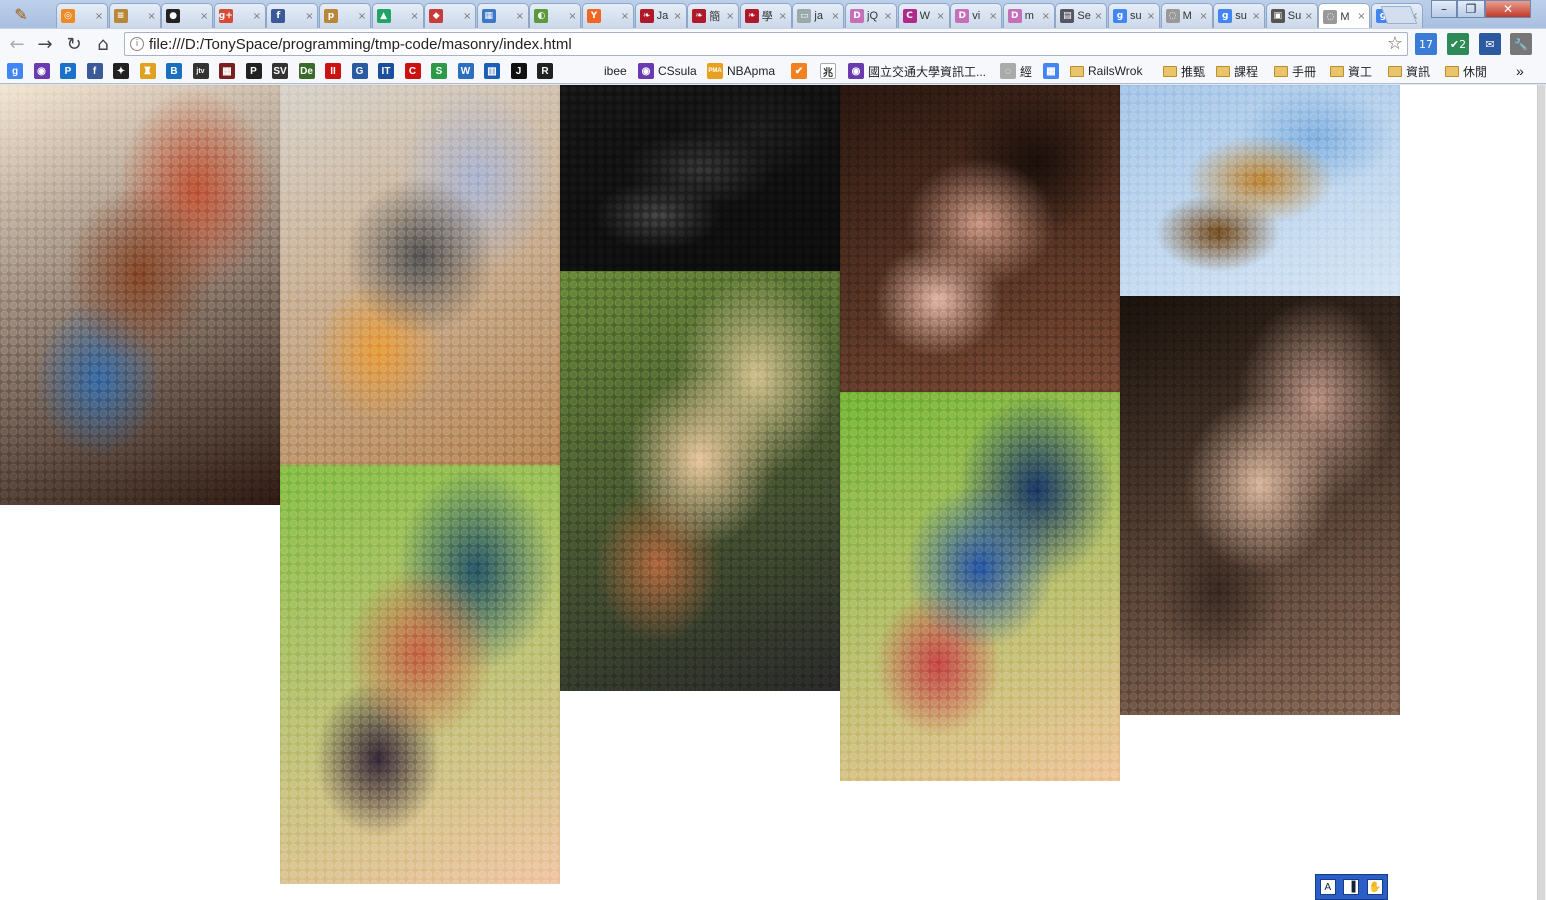 Image resolution: width=1546 pixels, height=900 pixels. What do you see at coordinates (830, 71) in the screenshot?
I see `bookmark-item: 兆` at bounding box center [830, 71].